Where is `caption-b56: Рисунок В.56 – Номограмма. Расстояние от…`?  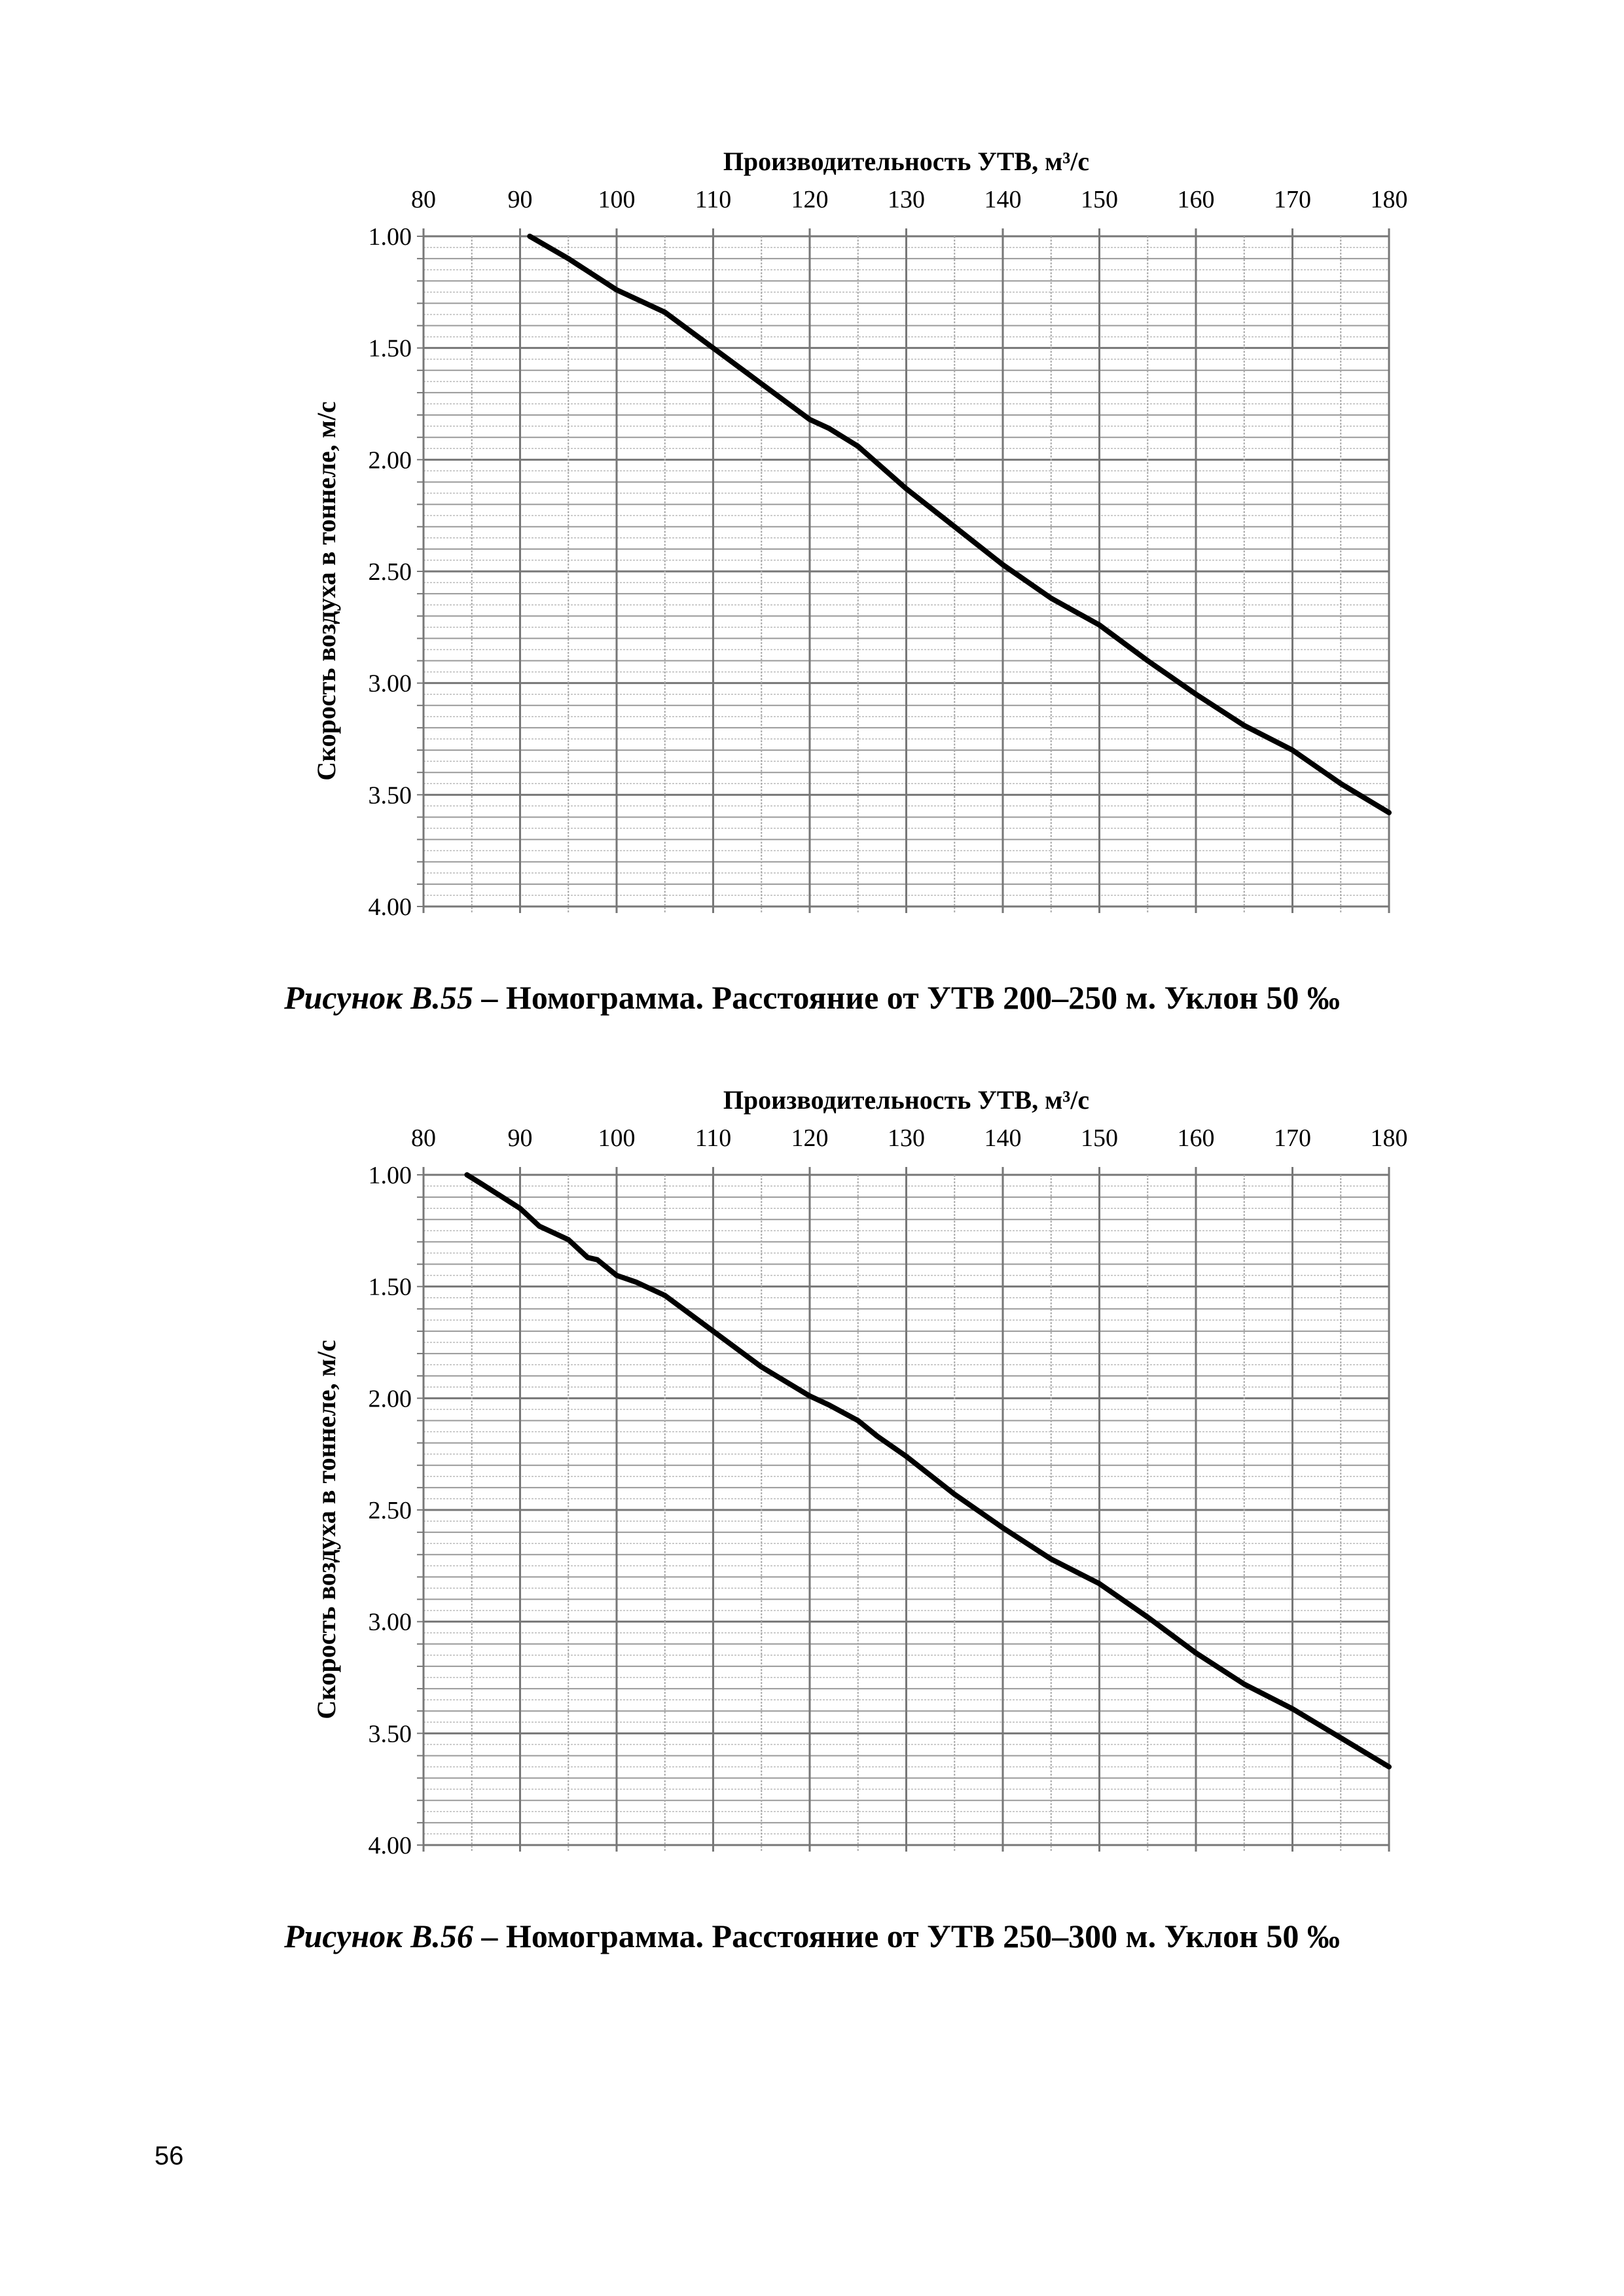 caption-b56: Рисунок В.56 – Номограмма. Расстояние от… is located at coordinates (812, 1936).